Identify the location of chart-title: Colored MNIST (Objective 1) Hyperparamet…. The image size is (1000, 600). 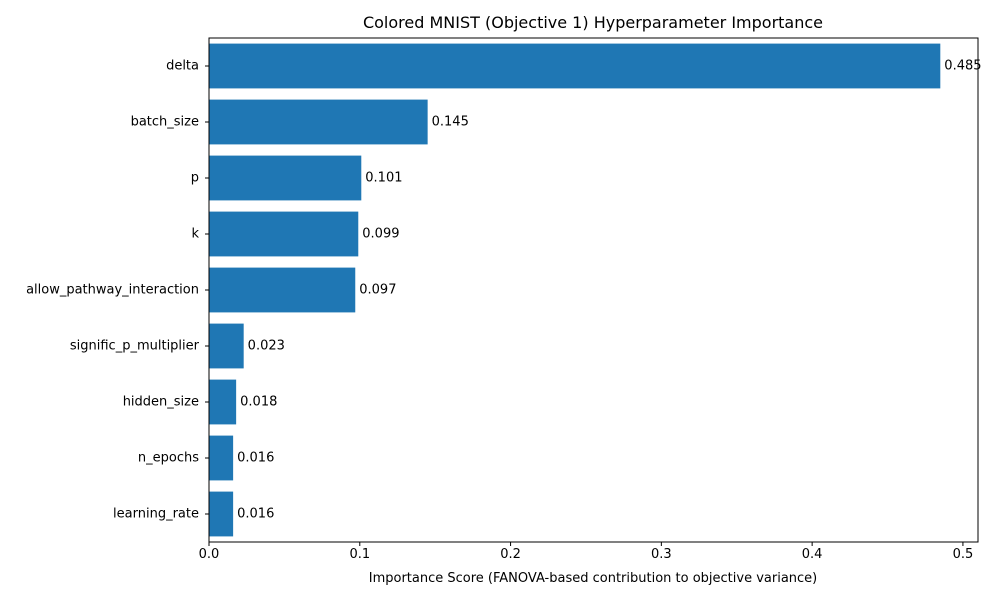
(593, 22).